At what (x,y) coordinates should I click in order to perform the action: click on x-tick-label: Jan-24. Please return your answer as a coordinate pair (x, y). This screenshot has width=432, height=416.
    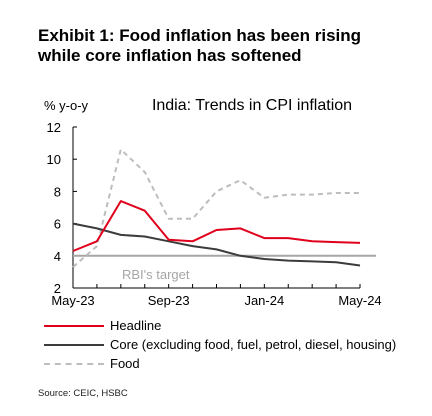
    Looking at the image, I should click on (264, 300).